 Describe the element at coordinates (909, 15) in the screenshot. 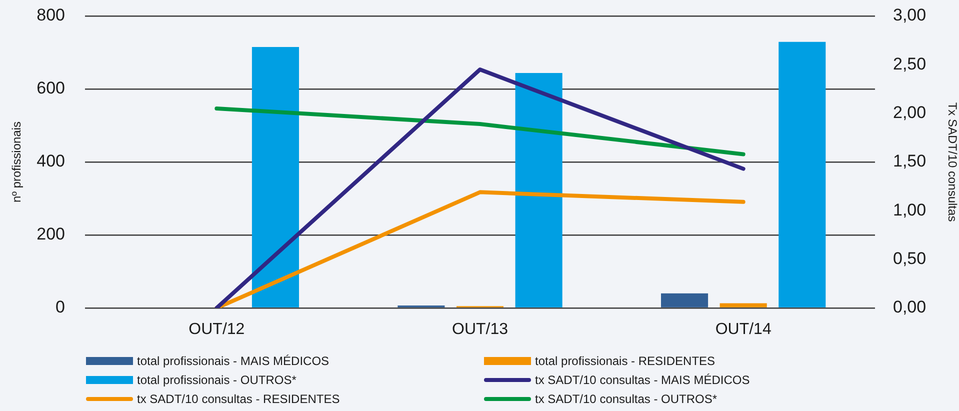

I see `y2-tick-label: 3,00` at that location.